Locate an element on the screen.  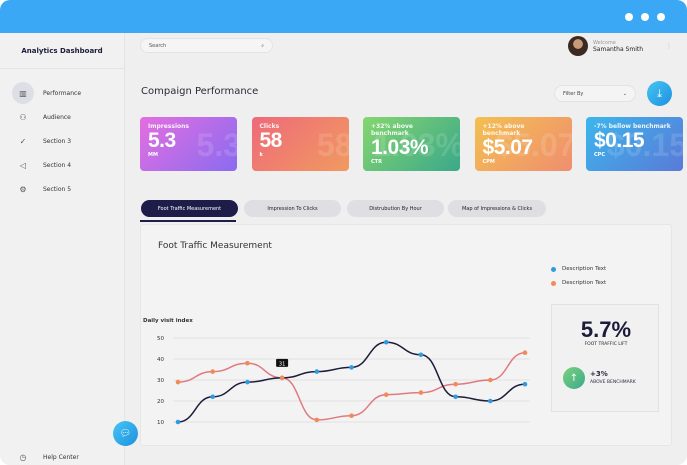
card-unit: CTR is located at coordinates (376, 162).